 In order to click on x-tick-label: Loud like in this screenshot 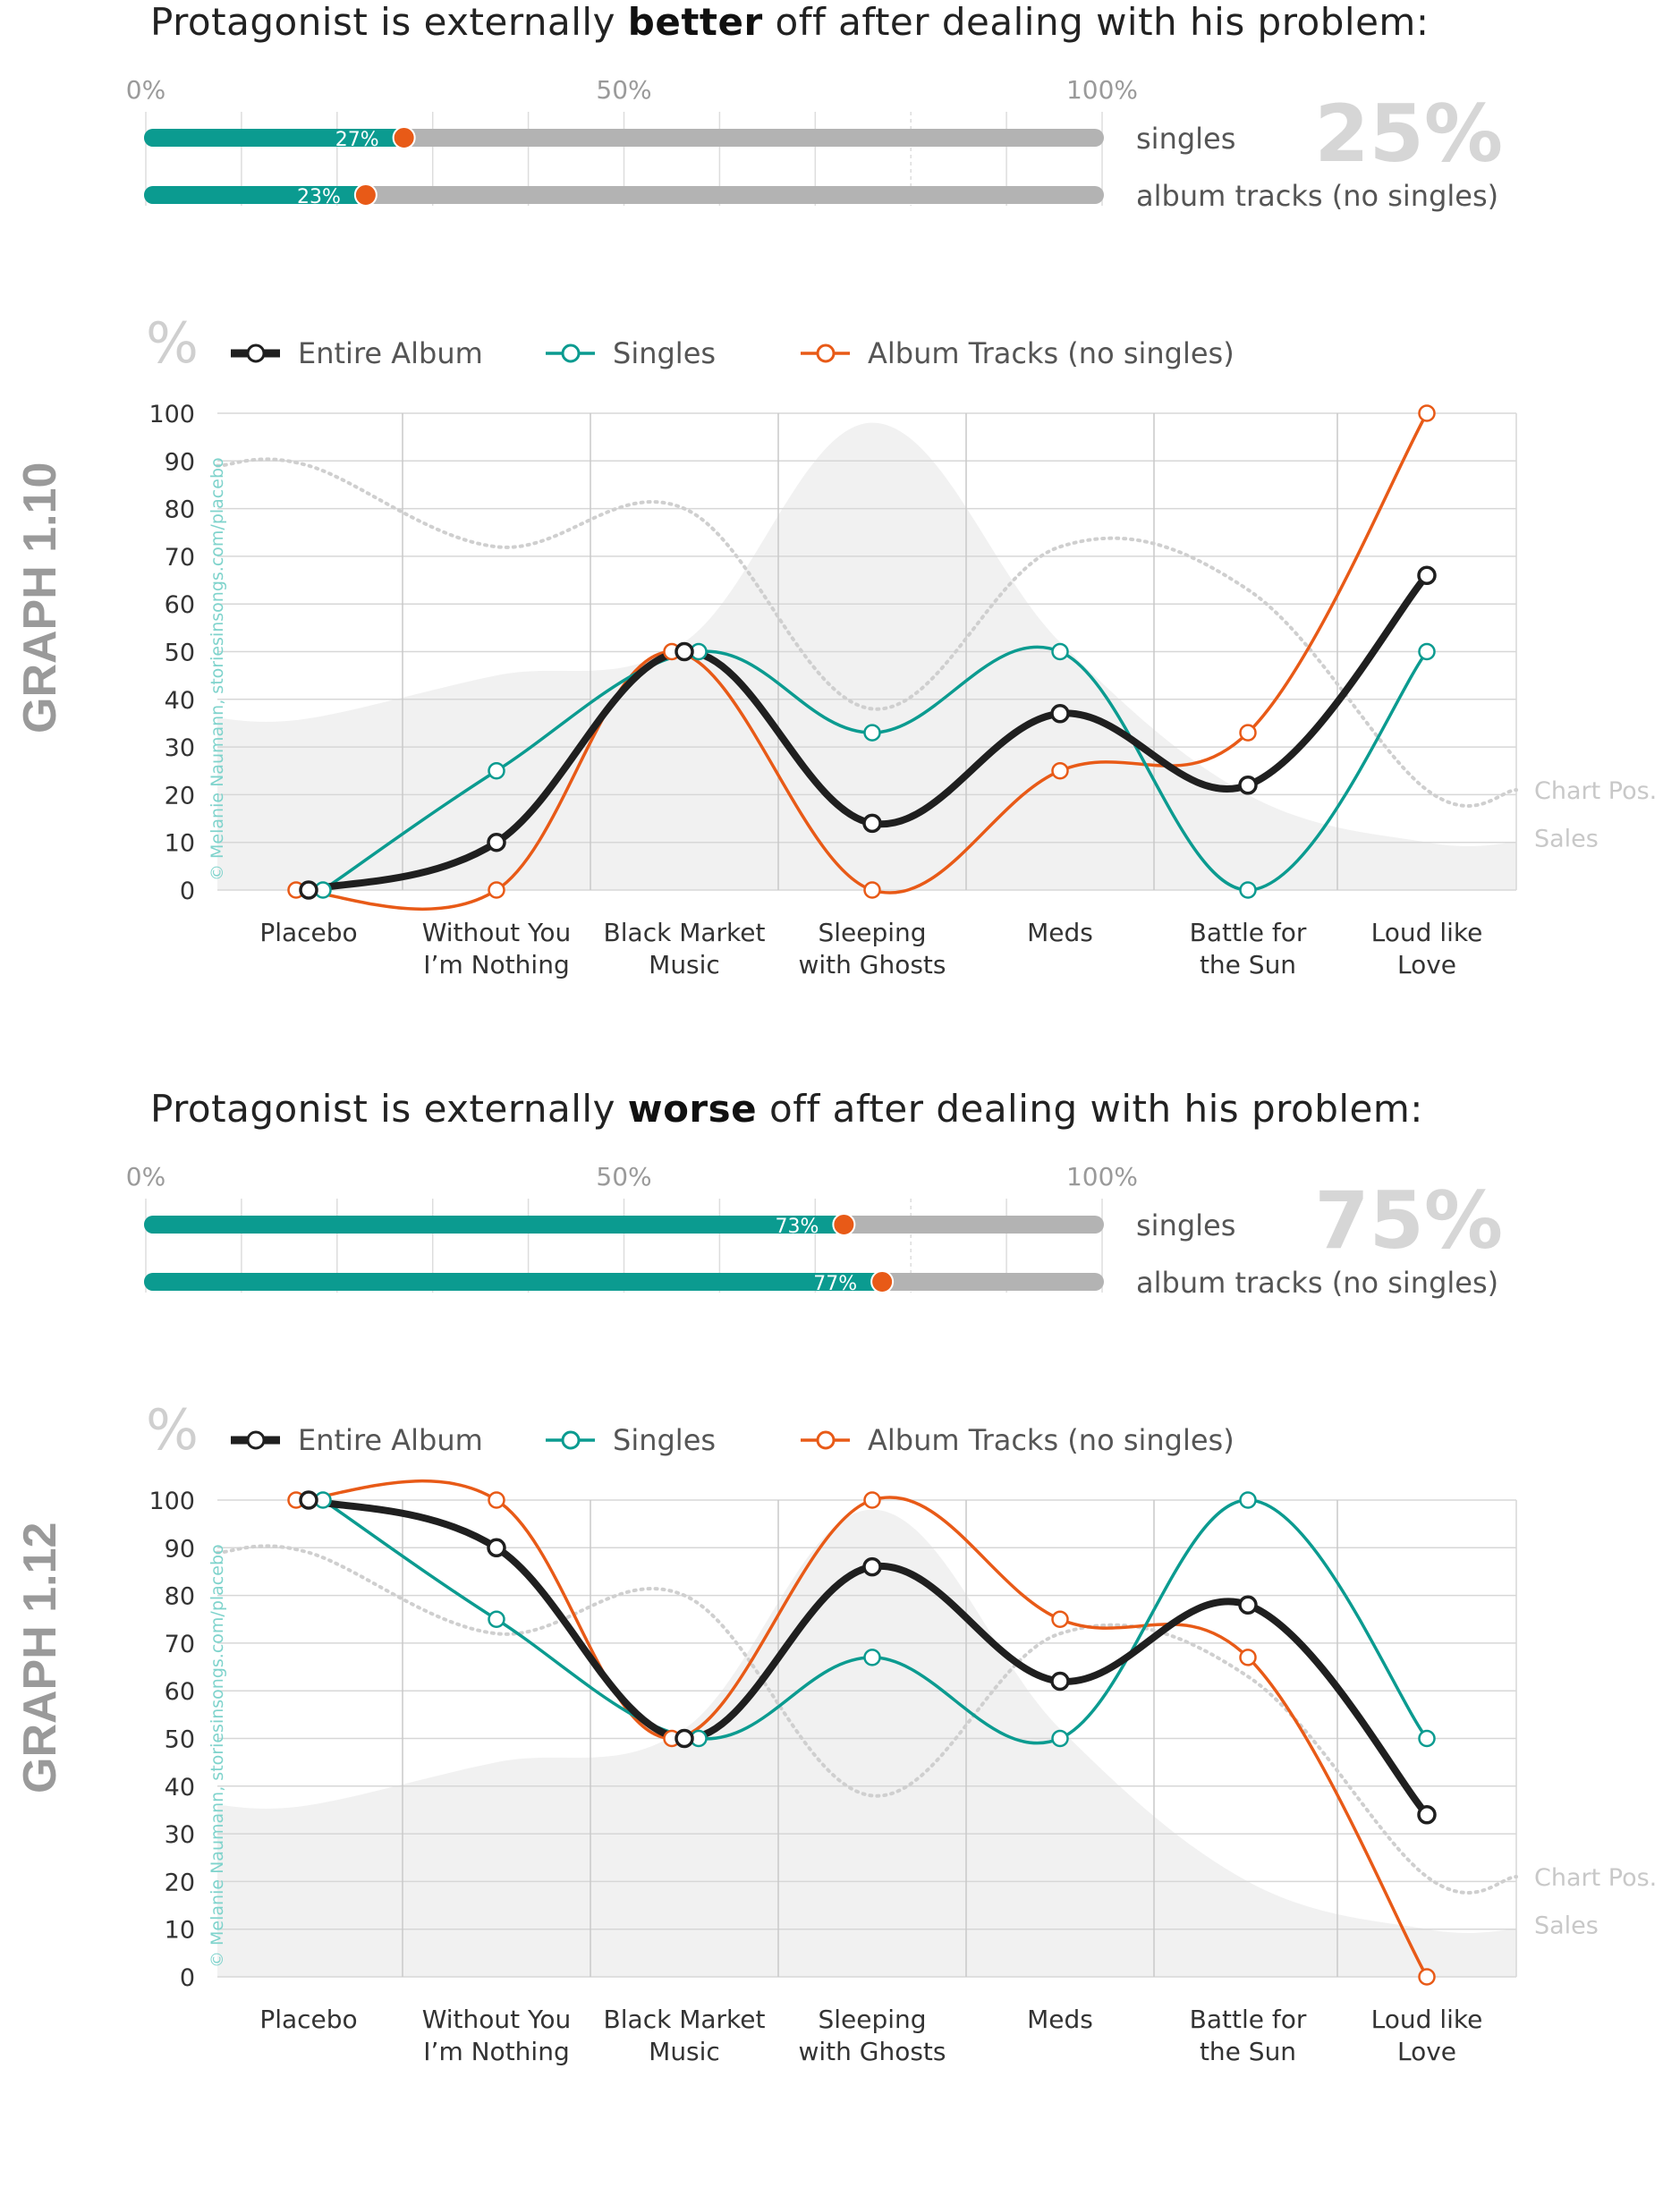, I will do `click(1427, 2019)`.